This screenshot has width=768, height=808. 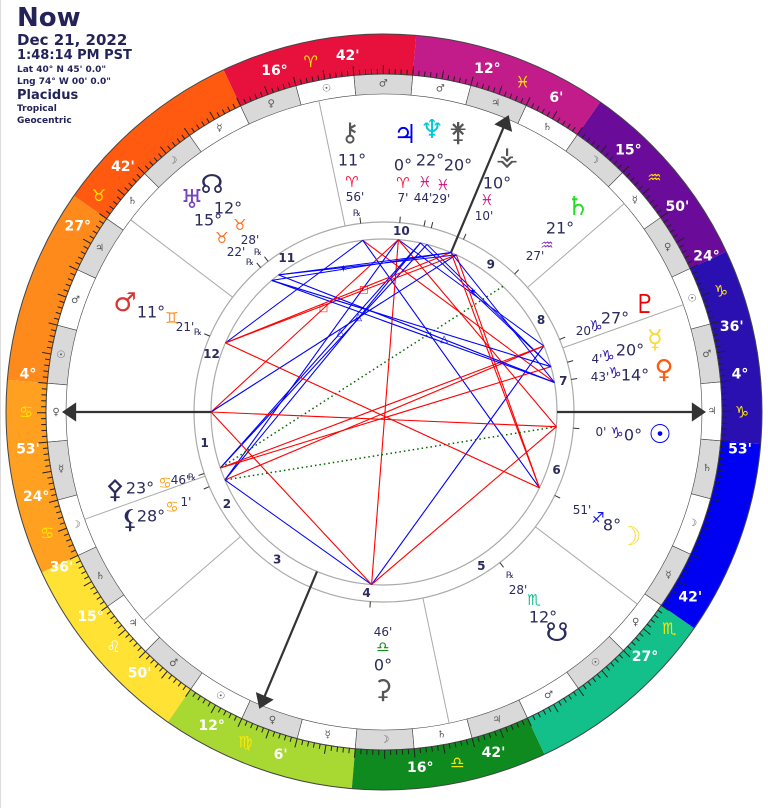 What do you see at coordinates (310, 63) in the screenshot?
I see `house-cusp-label-11: 16° ♈︎ 42'` at bounding box center [310, 63].